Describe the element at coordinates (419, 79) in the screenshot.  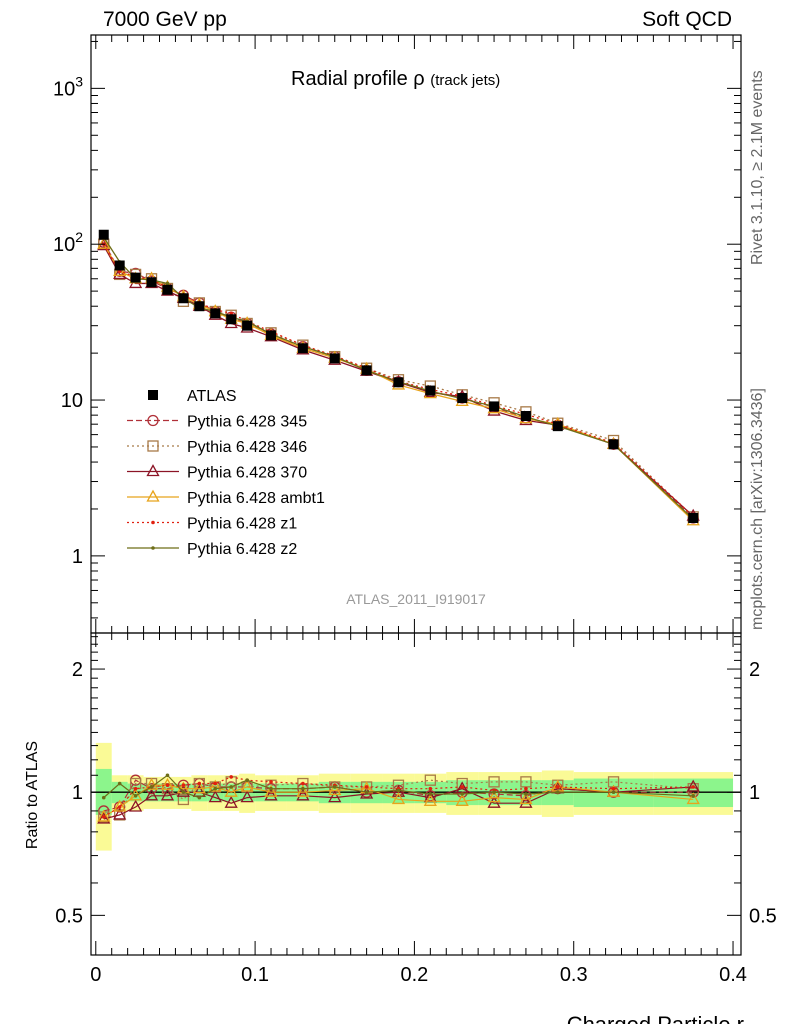
I see `plot-title-rho: ρ` at that location.